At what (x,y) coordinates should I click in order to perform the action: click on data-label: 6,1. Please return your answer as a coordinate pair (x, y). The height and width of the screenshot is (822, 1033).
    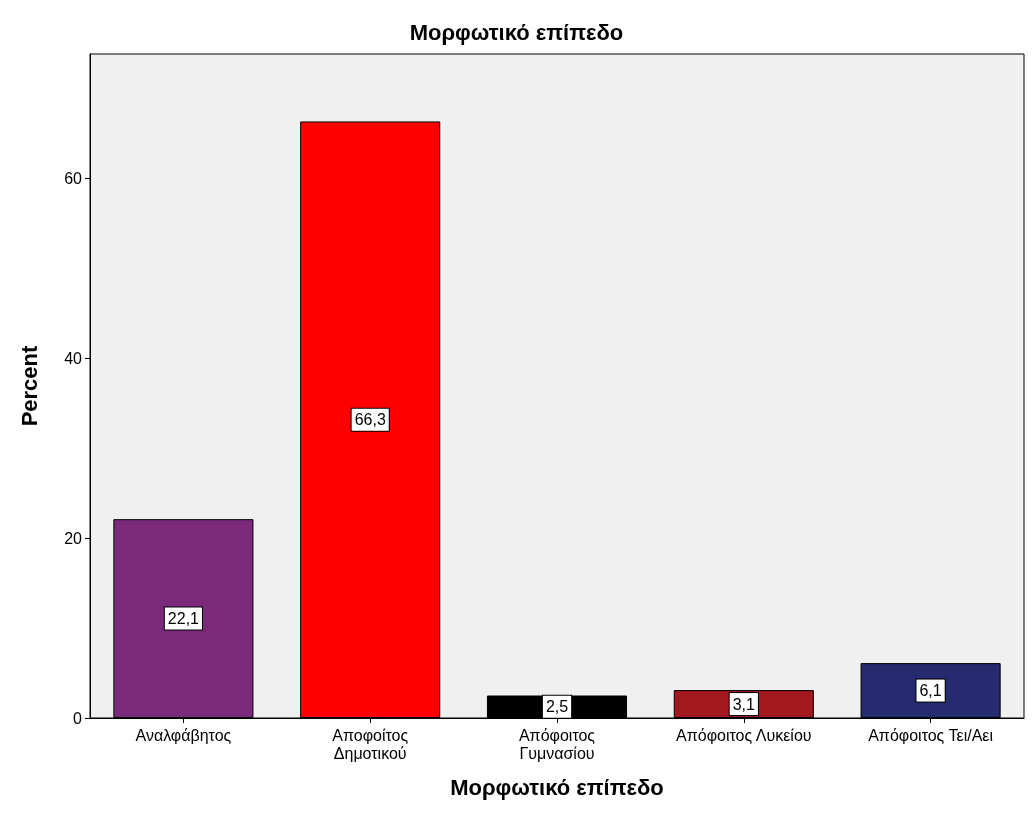
    Looking at the image, I should click on (930, 691).